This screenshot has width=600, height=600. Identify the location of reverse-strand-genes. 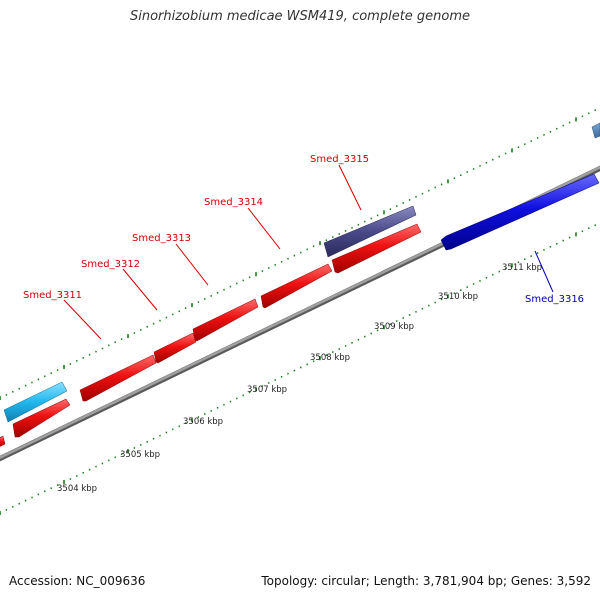
(520, 212).